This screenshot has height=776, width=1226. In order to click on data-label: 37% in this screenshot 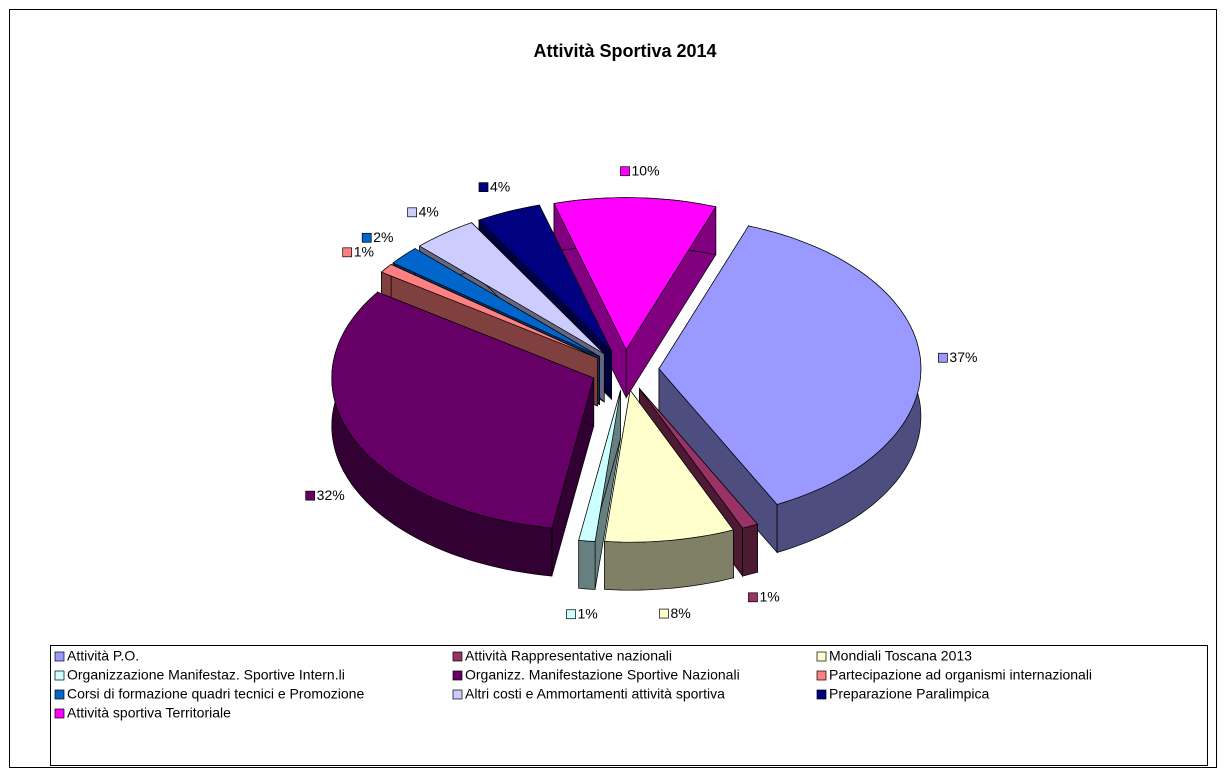, I will do `click(963, 357)`.